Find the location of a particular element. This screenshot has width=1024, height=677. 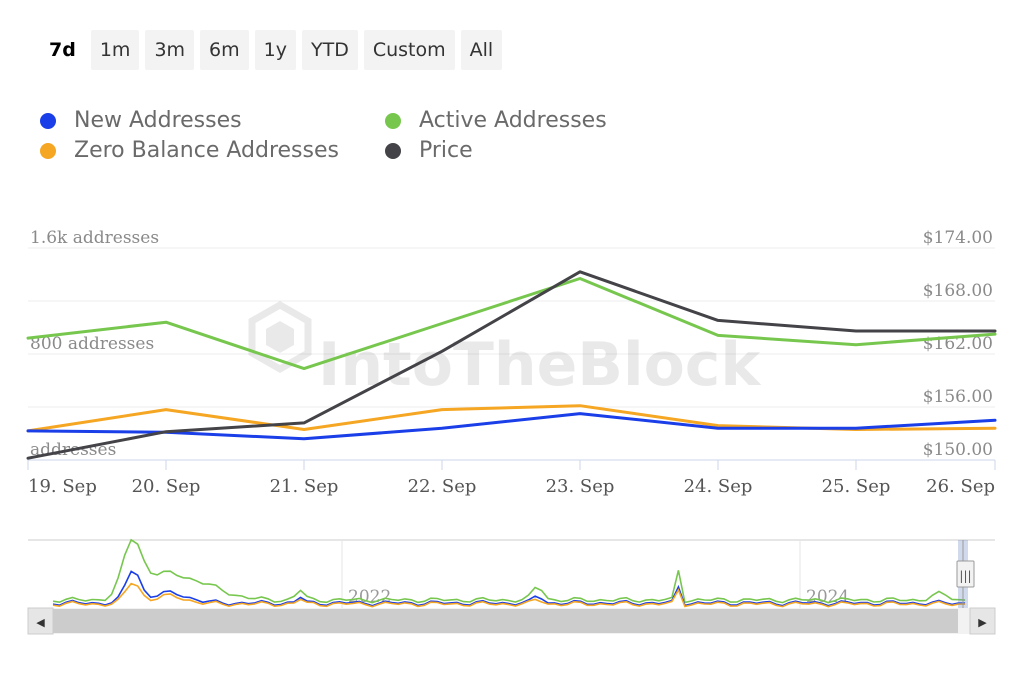

legend-label: Active Addresses is located at coordinates (513, 120).